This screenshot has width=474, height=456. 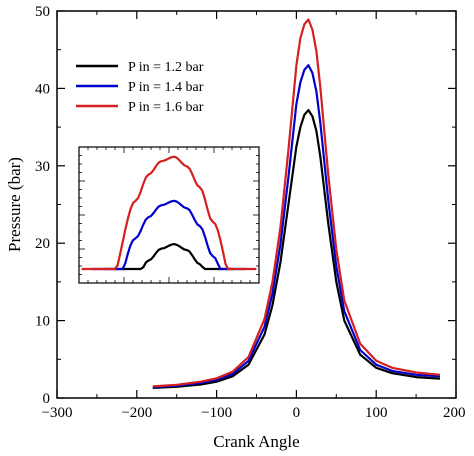 What do you see at coordinates (297, 413) in the screenshot?
I see `x-tick-label: 0` at bounding box center [297, 413].